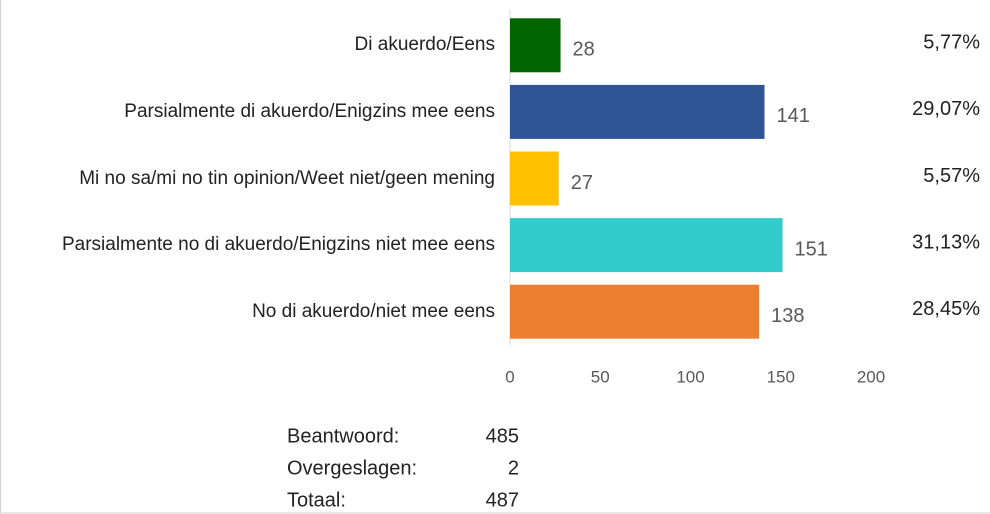 This screenshot has height=514, width=990. What do you see at coordinates (316, 500) in the screenshot?
I see `summary-label: Totaal:` at bounding box center [316, 500].